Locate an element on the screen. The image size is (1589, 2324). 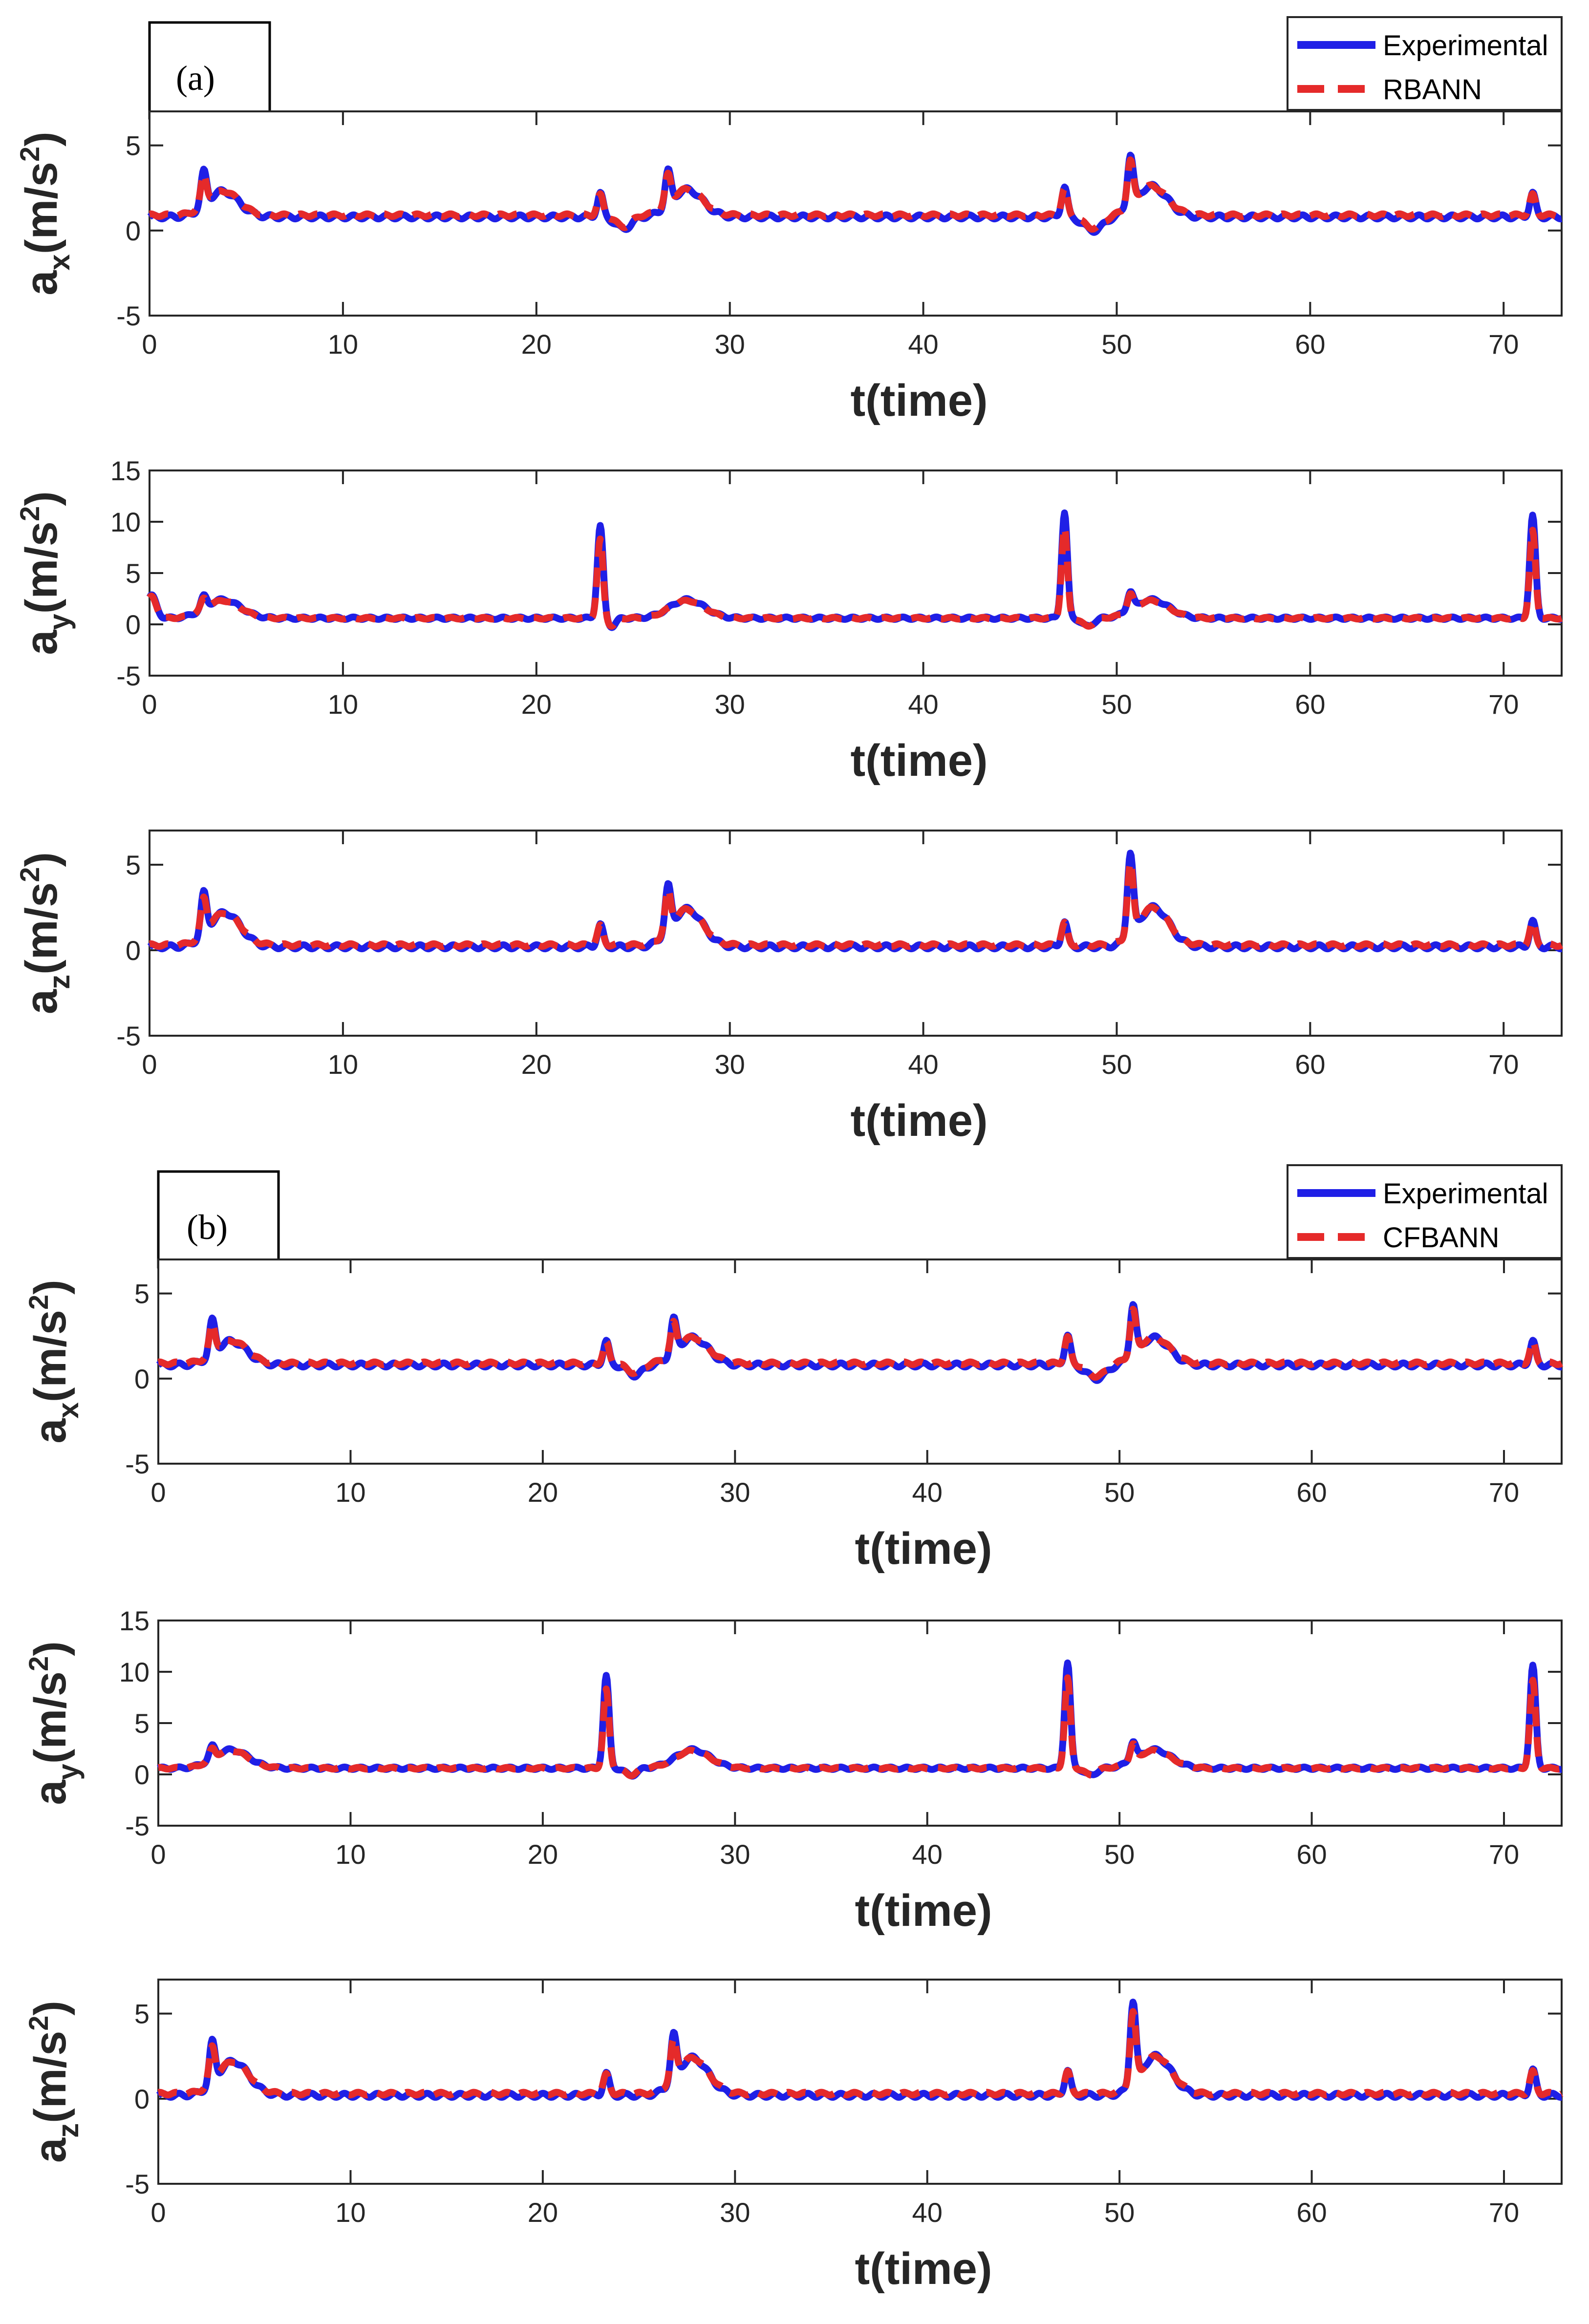
panel-label-a-box is located at coordinates (209, 71).